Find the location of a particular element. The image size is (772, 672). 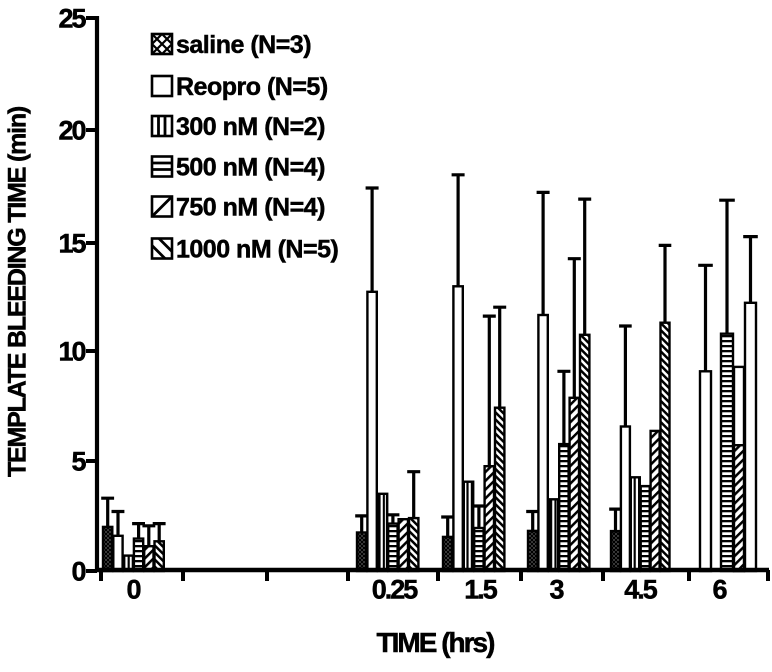

svg-text: 1.5 is located at coordinates (481, 590).